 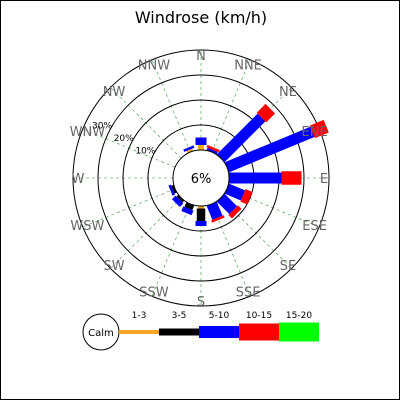 I want to click on direction-label-nw: NW, so click(x=114, y=92).